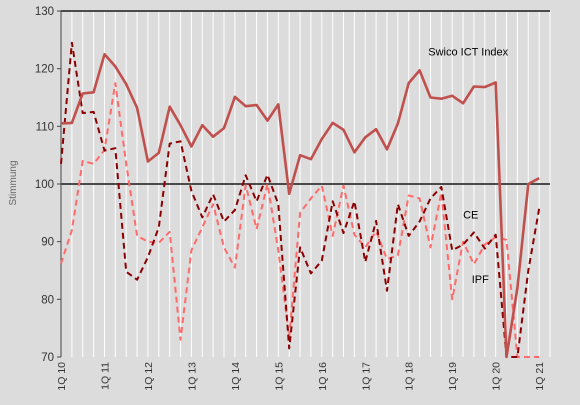  Describe the element at coordinates (468, 166) in the screenshot. I see `series-labels: Swico ICT Index CE IPF` at that location.